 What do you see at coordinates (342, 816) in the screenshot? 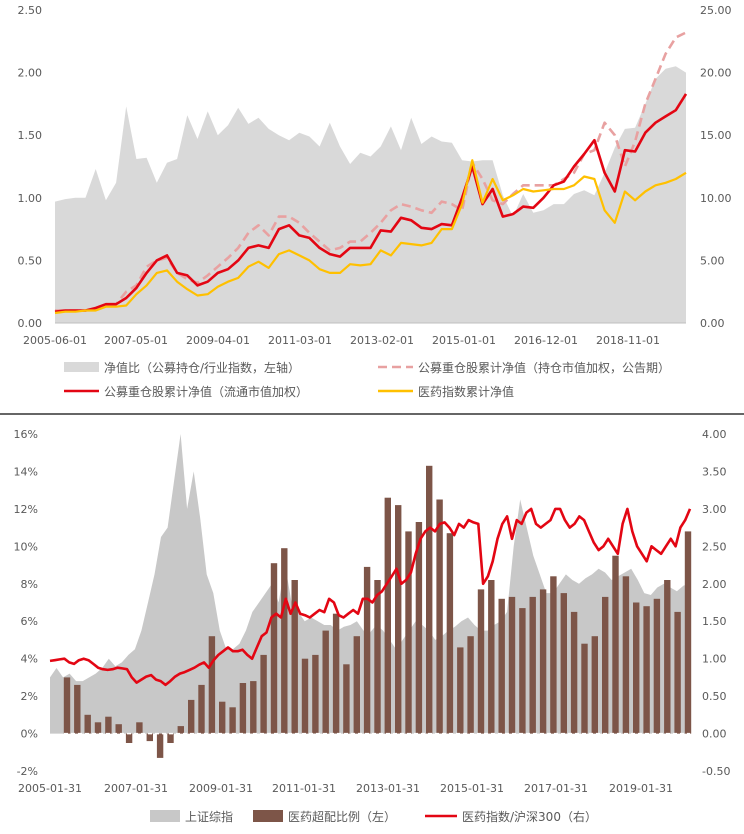
I see `chart2-legend-label-bar: 医药超配比例（左）` at bounding box center [342, 816].